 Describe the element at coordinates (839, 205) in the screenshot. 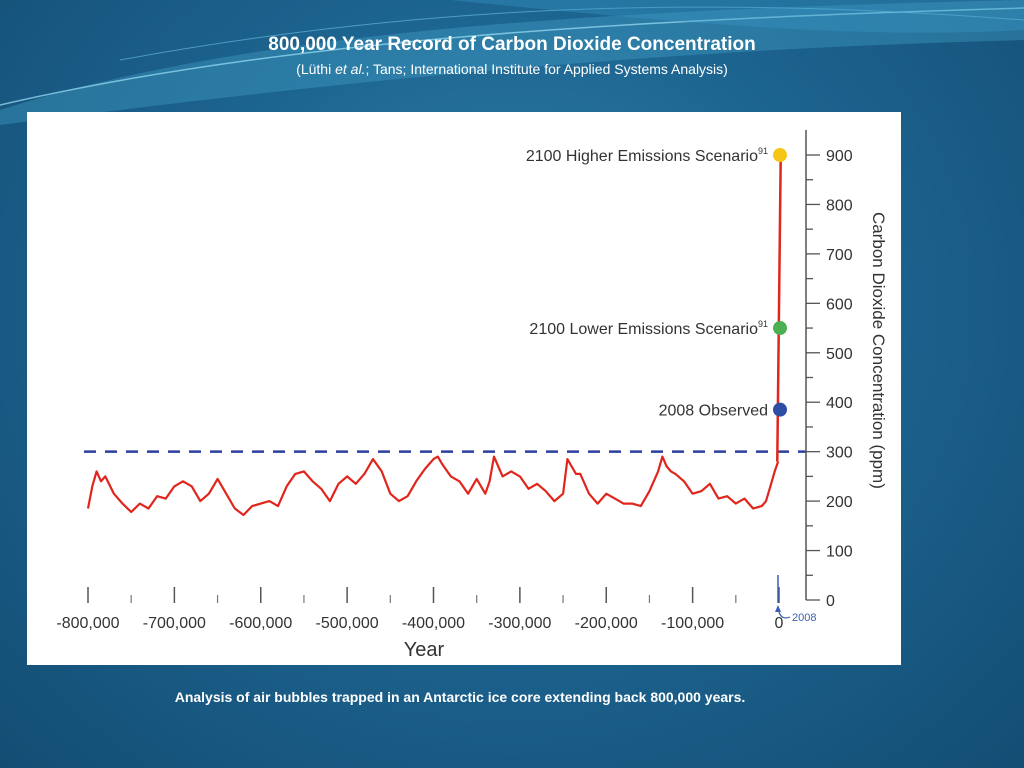

I see `y-tick-label: 800` at that location.